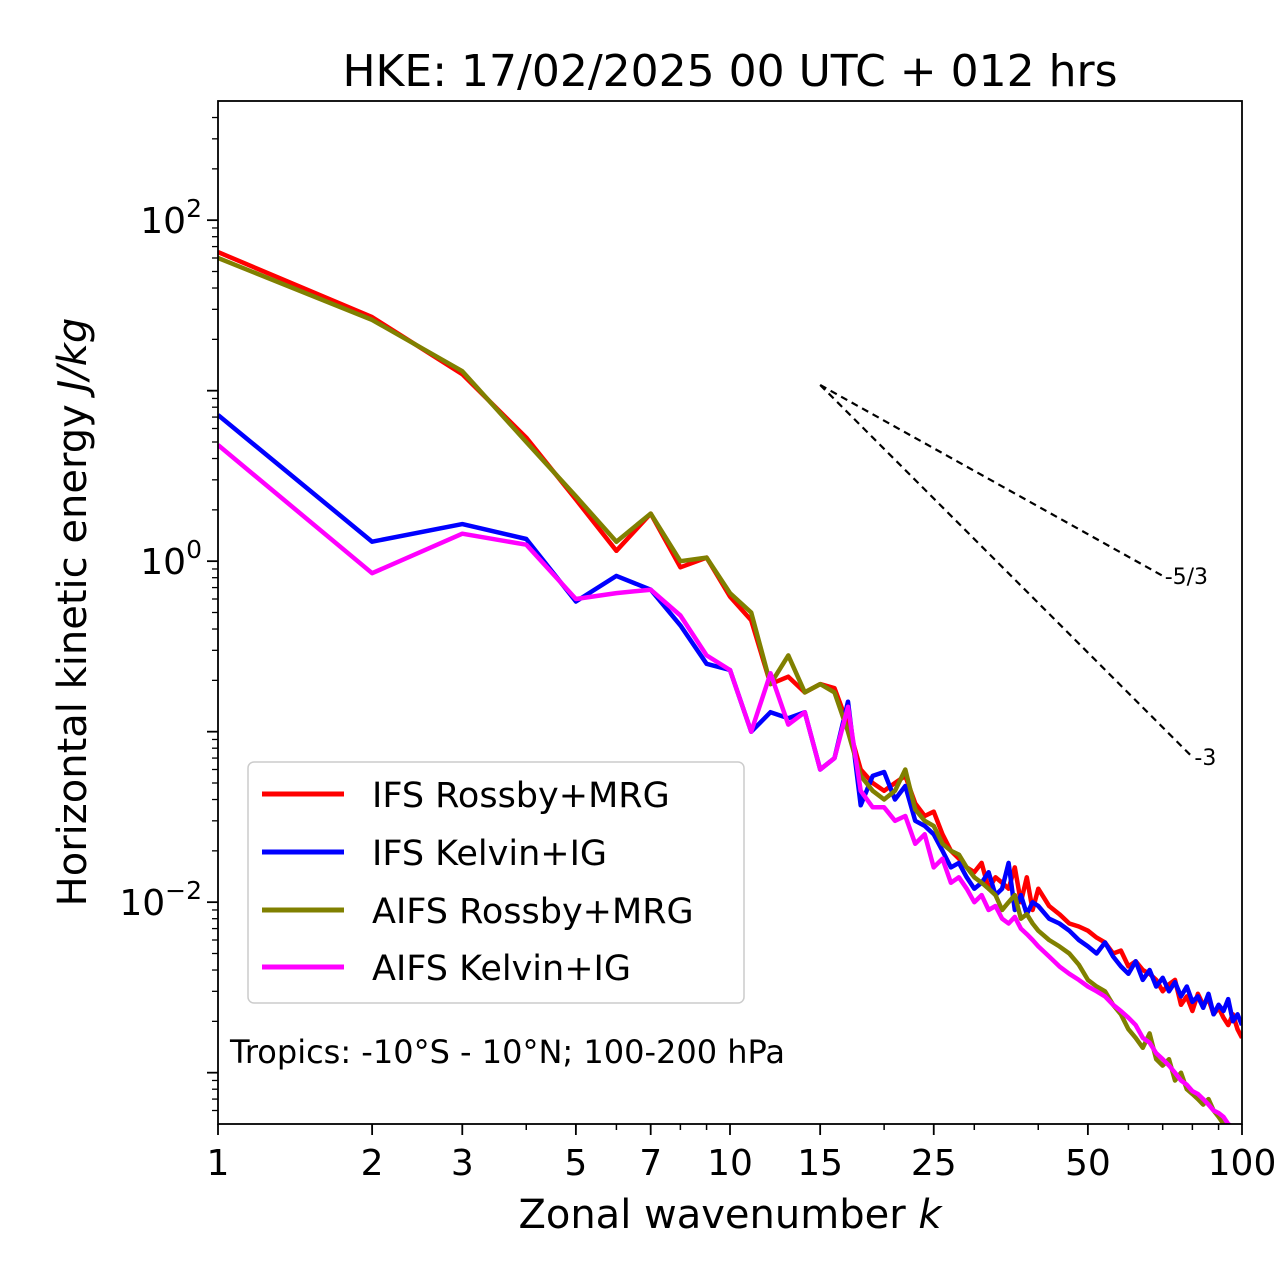 The height and width of the screenshot is (1288, 1280). What do you see at coordinates (1205, 758) in the screenshot?
I see `reference-label-1: -3` at bounding box center [1205, 758].